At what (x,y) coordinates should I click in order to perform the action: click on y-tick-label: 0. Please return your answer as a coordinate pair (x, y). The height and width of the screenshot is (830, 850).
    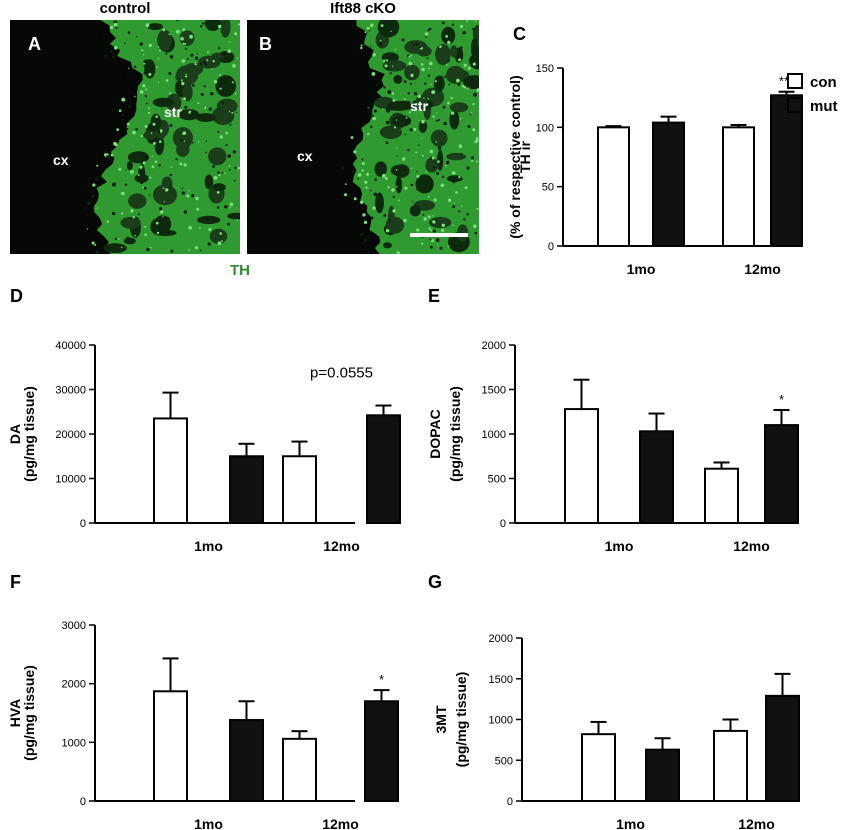
    Looking at the image, I should click on (83, 802).